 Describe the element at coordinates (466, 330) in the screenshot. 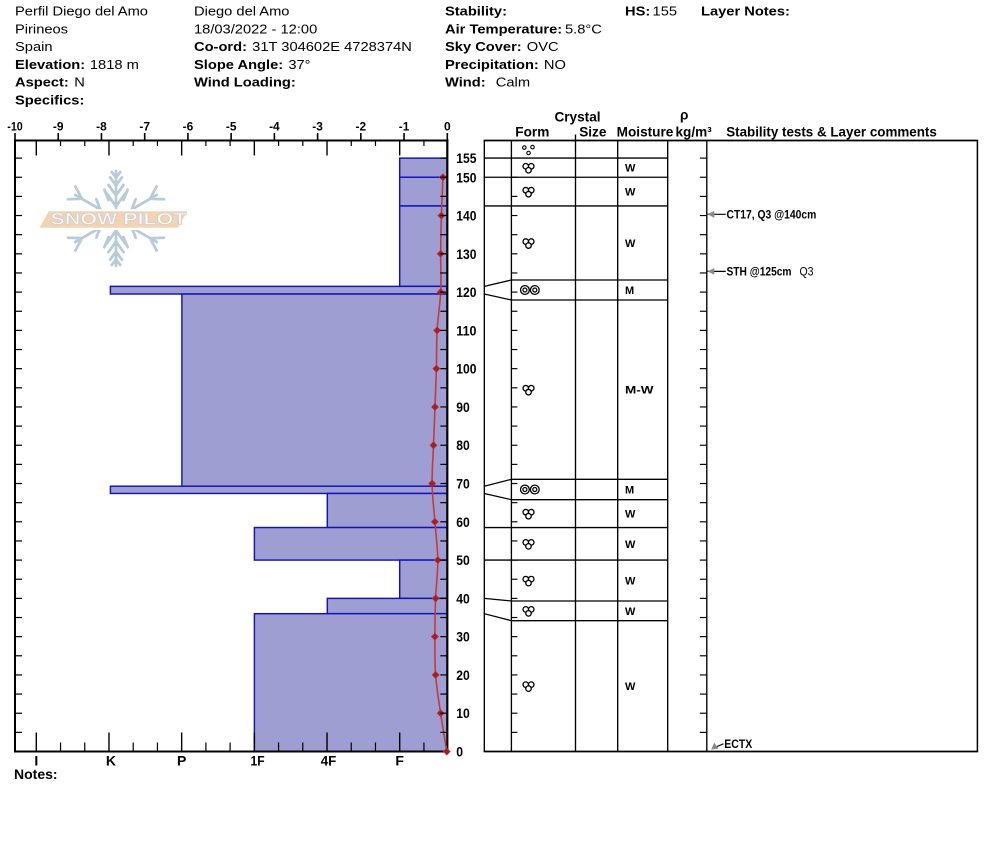

I see `svg-text: 110` at that location.